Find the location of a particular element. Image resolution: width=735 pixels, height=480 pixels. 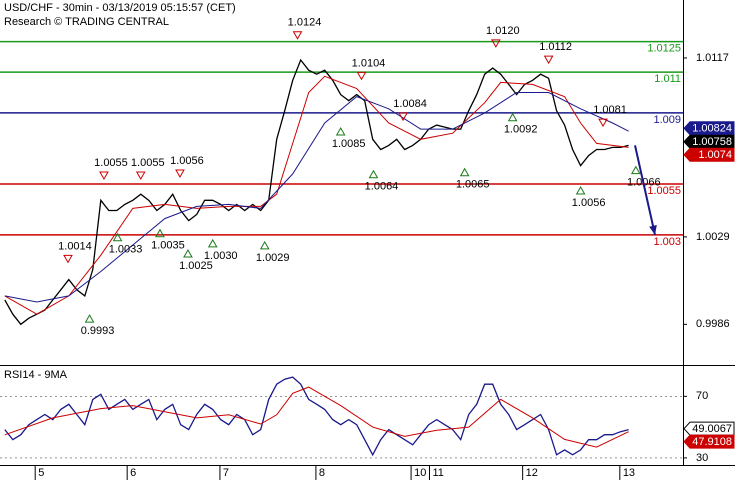

low-label: 1.0029 is located at coordinates (273, 258).